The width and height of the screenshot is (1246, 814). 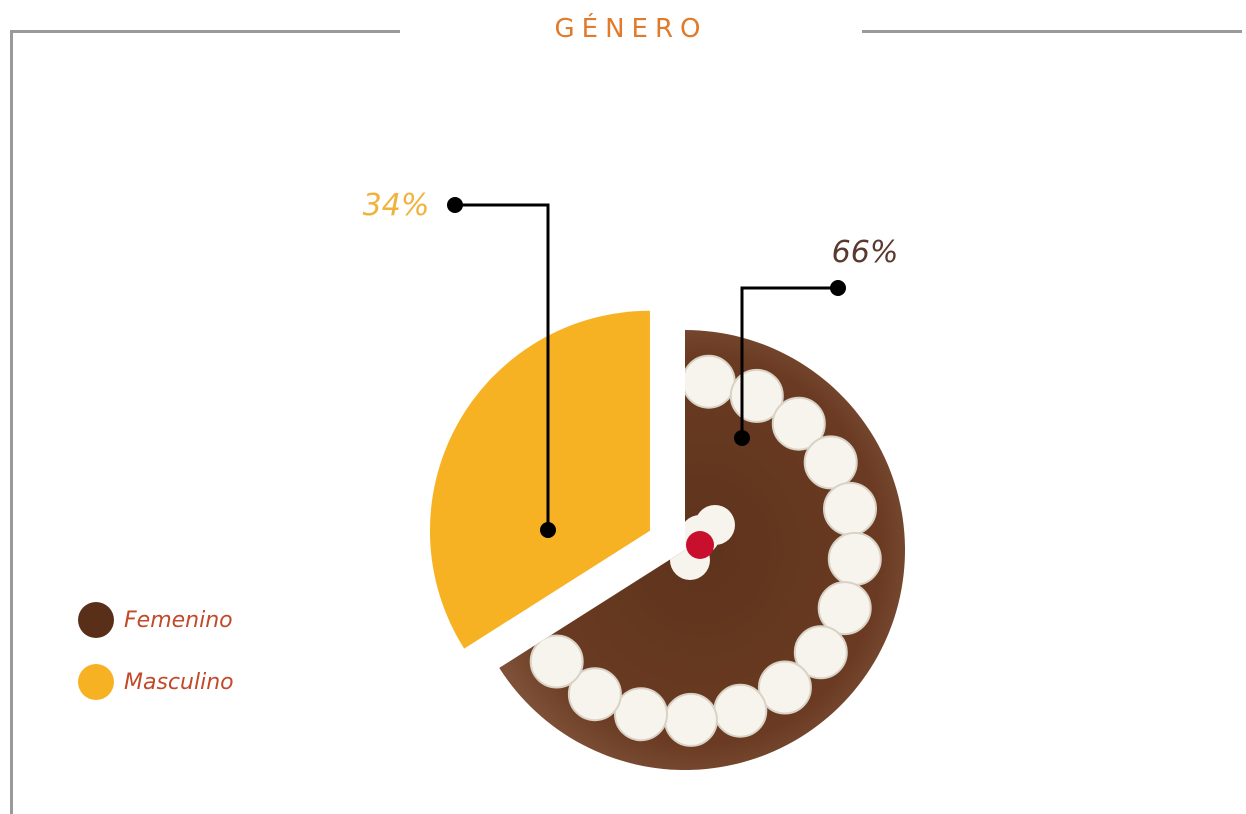 I want to click on legend-swatch-masculino, so click(x=96, y=682).